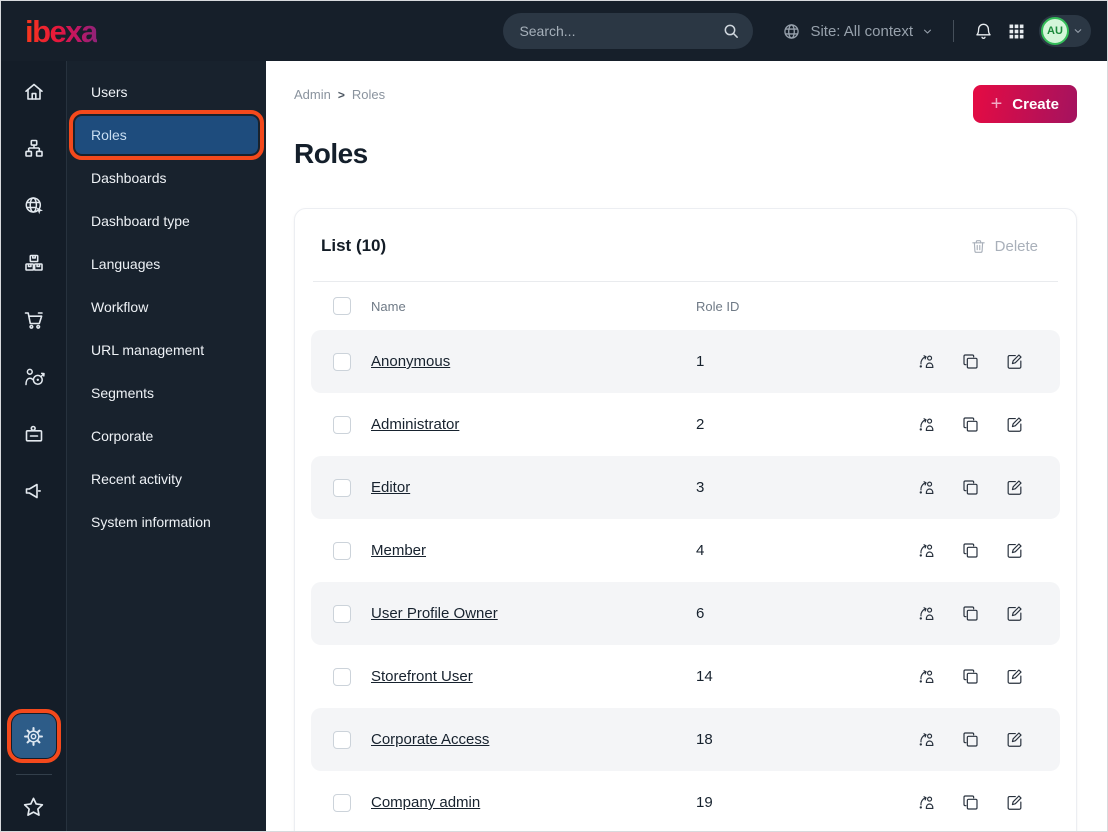 This screenshot has width=1108, height=832. Describe the element at coordinates (1016, 31) in the screenshot. I see `app-grid-icon` at that location.